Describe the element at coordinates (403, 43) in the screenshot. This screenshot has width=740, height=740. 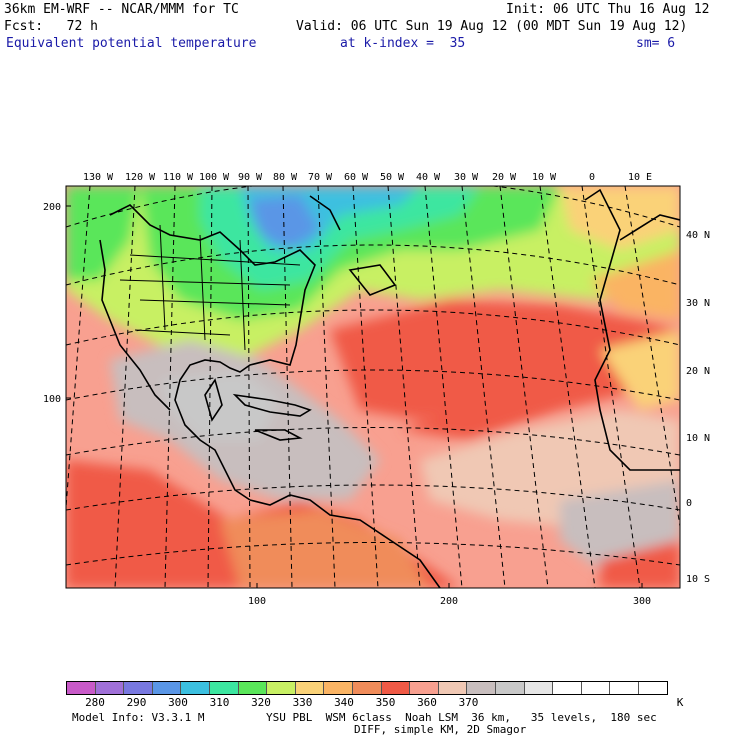
I see `k-index: at k-index = 35` at that location.